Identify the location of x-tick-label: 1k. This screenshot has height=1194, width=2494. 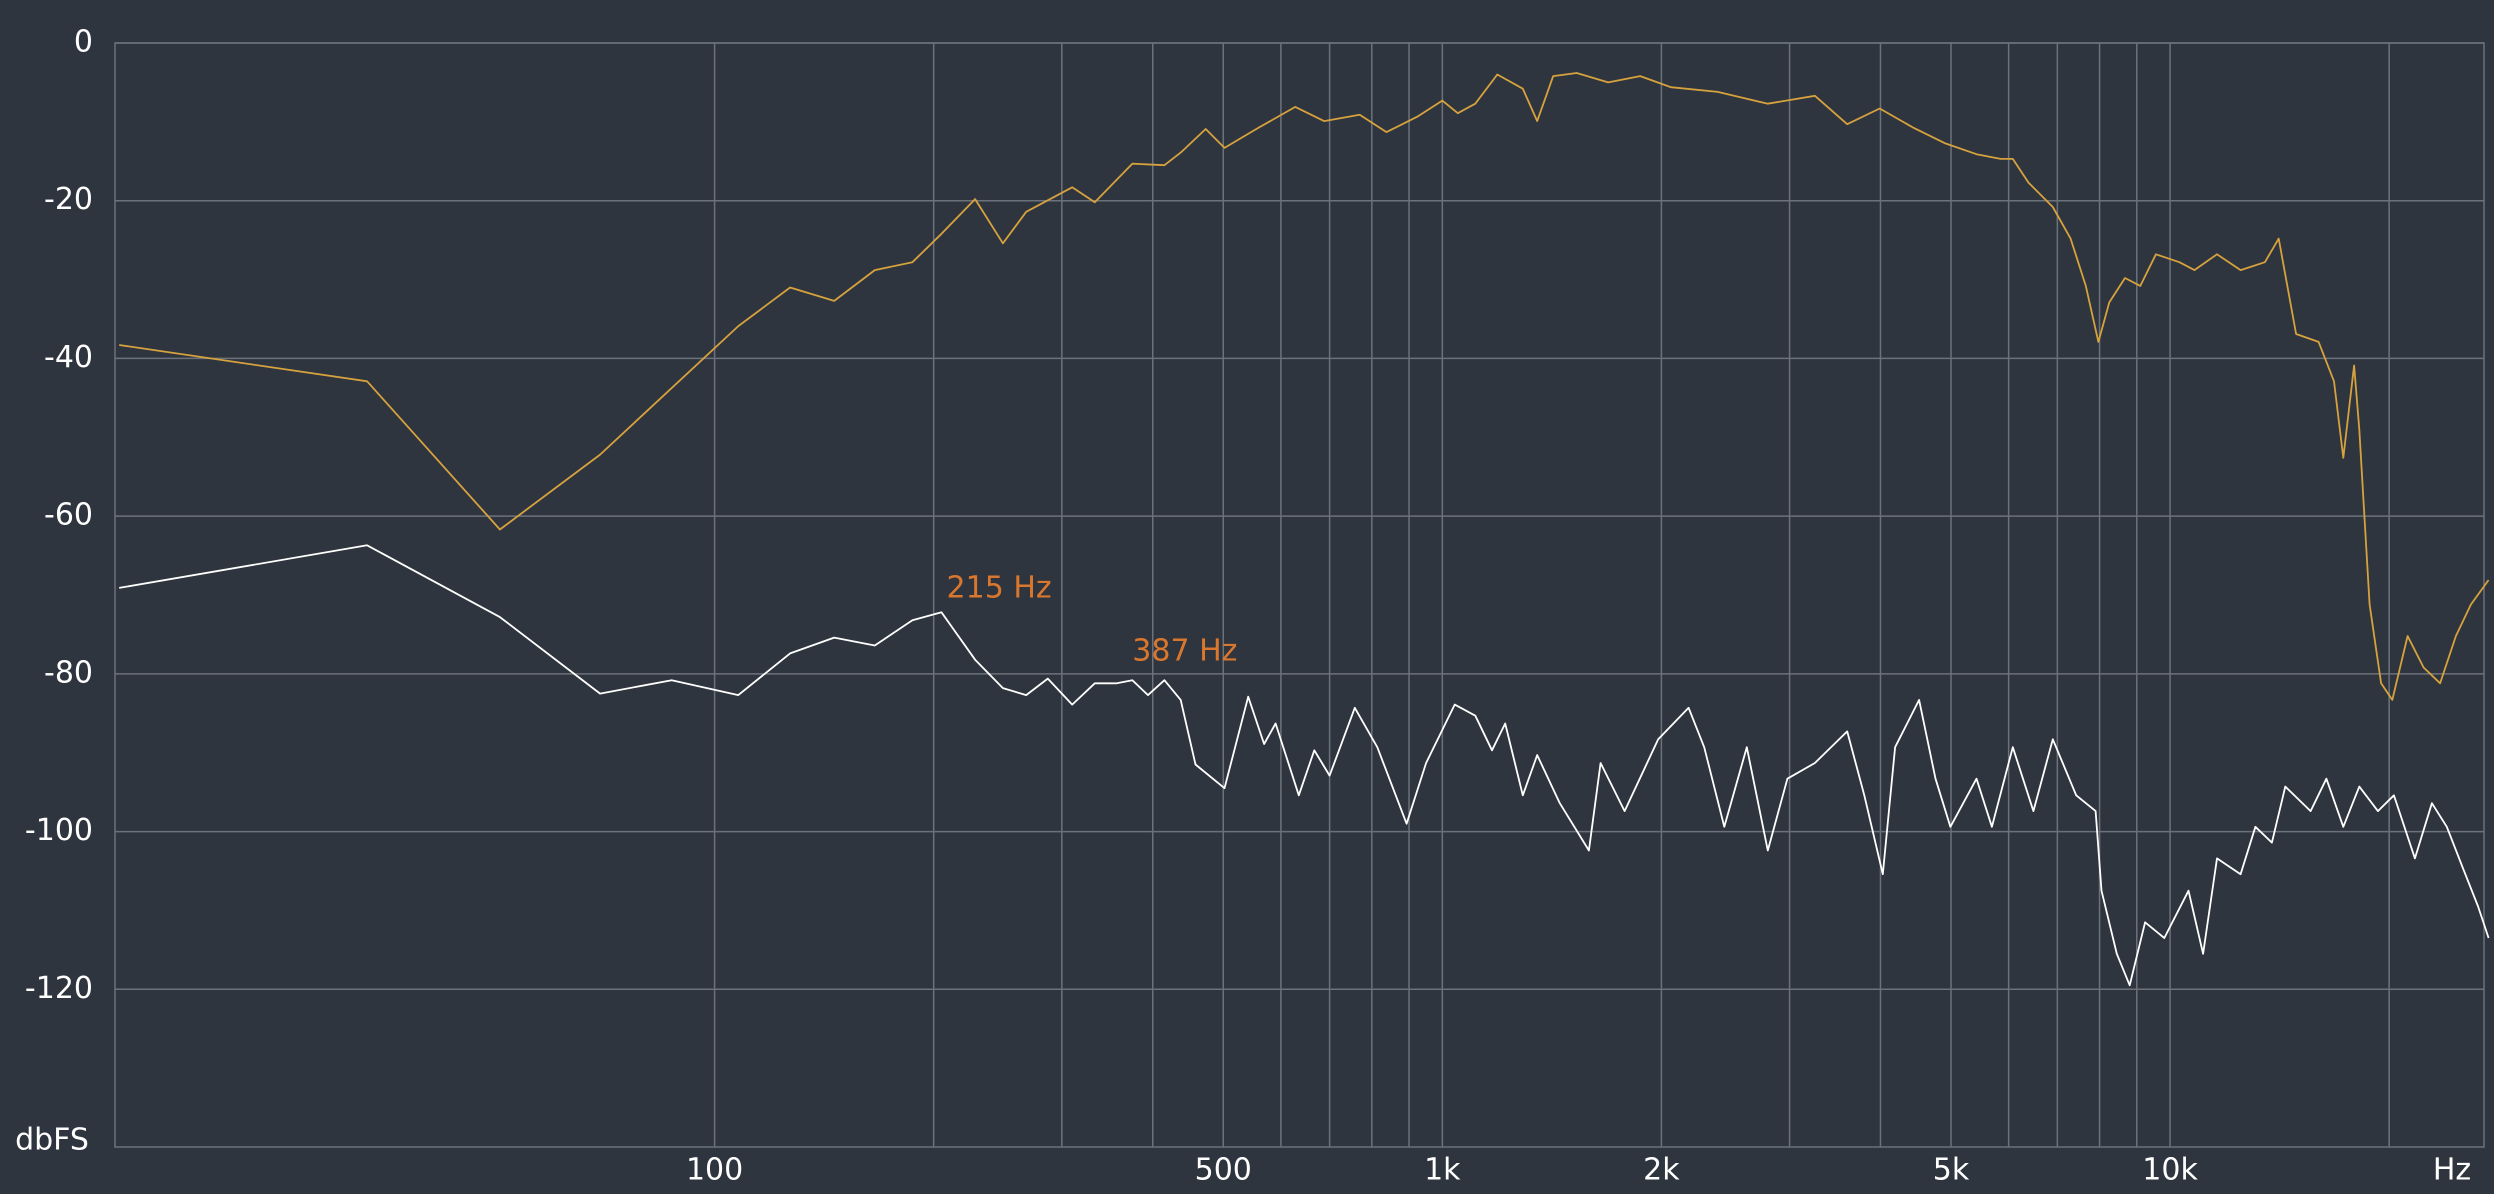
(1442, 1170).